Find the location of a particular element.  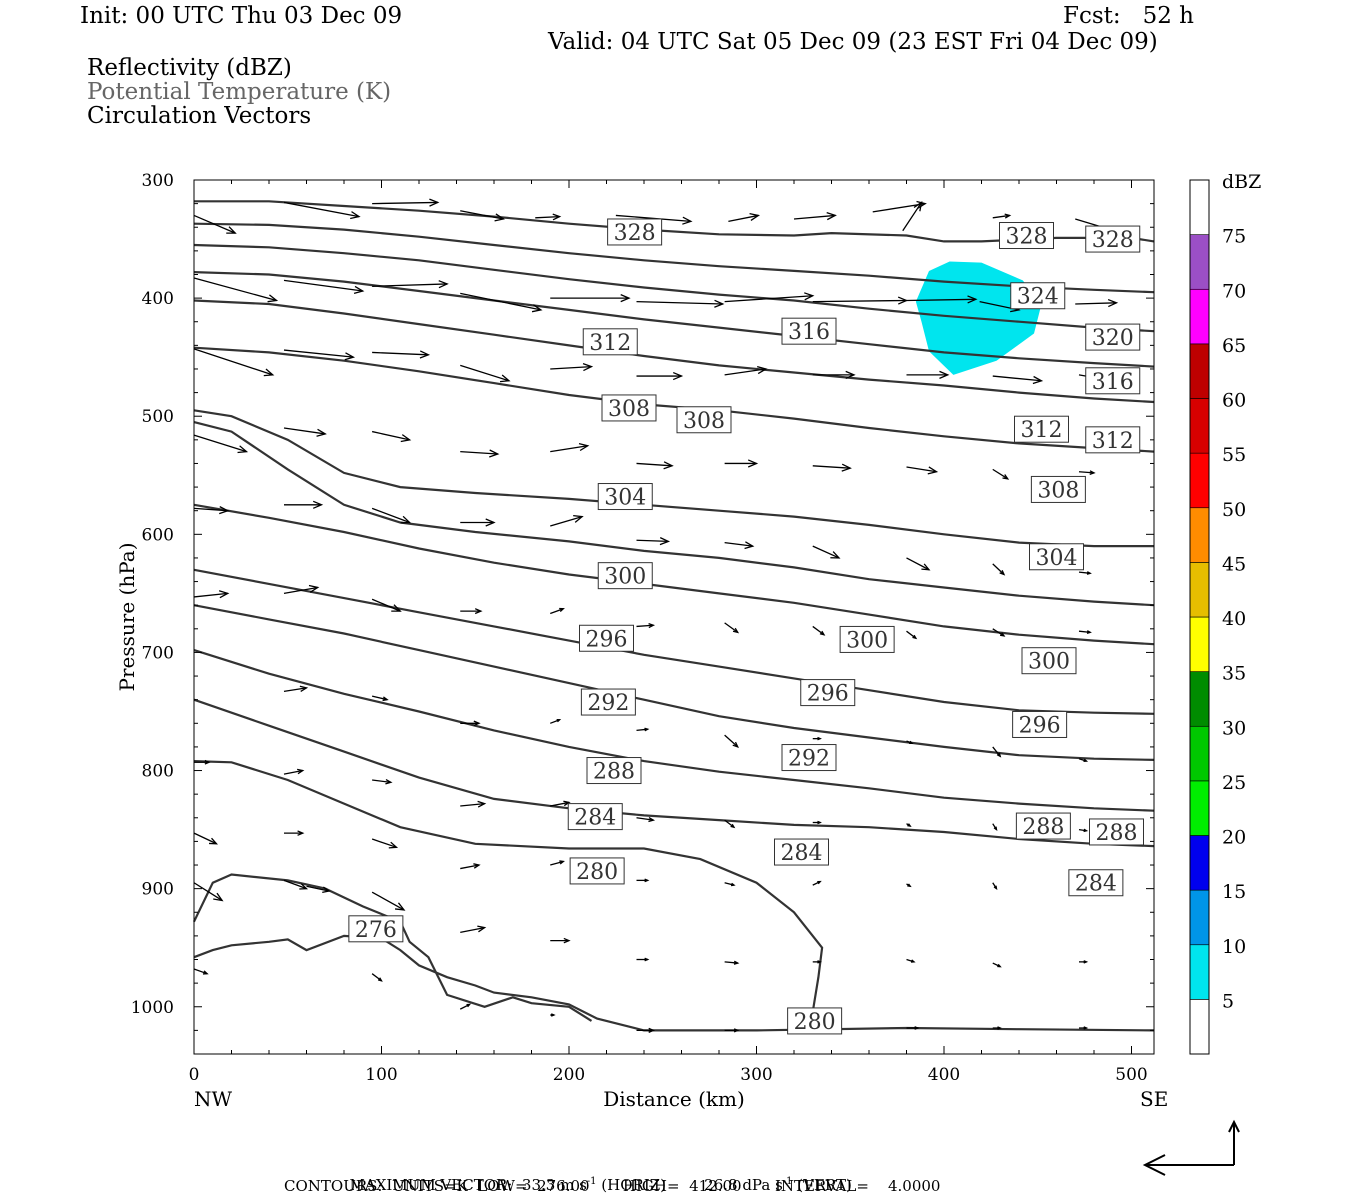

y-tick-label: 1000 is located at coordinates (152, 1008).